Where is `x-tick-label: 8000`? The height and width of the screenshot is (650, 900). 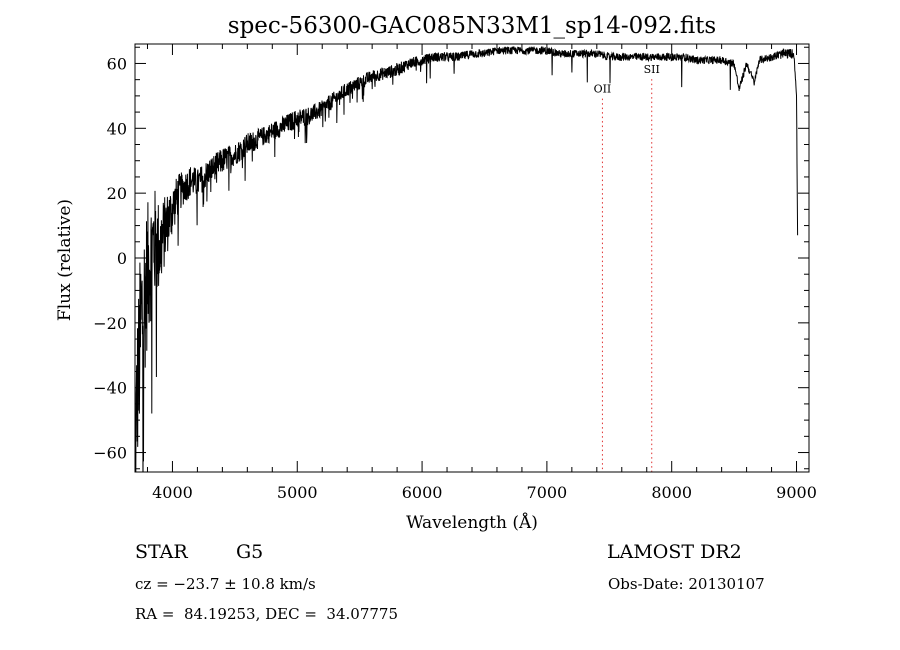 x-tick-label: 8000 is located at coordinates (671, 492).